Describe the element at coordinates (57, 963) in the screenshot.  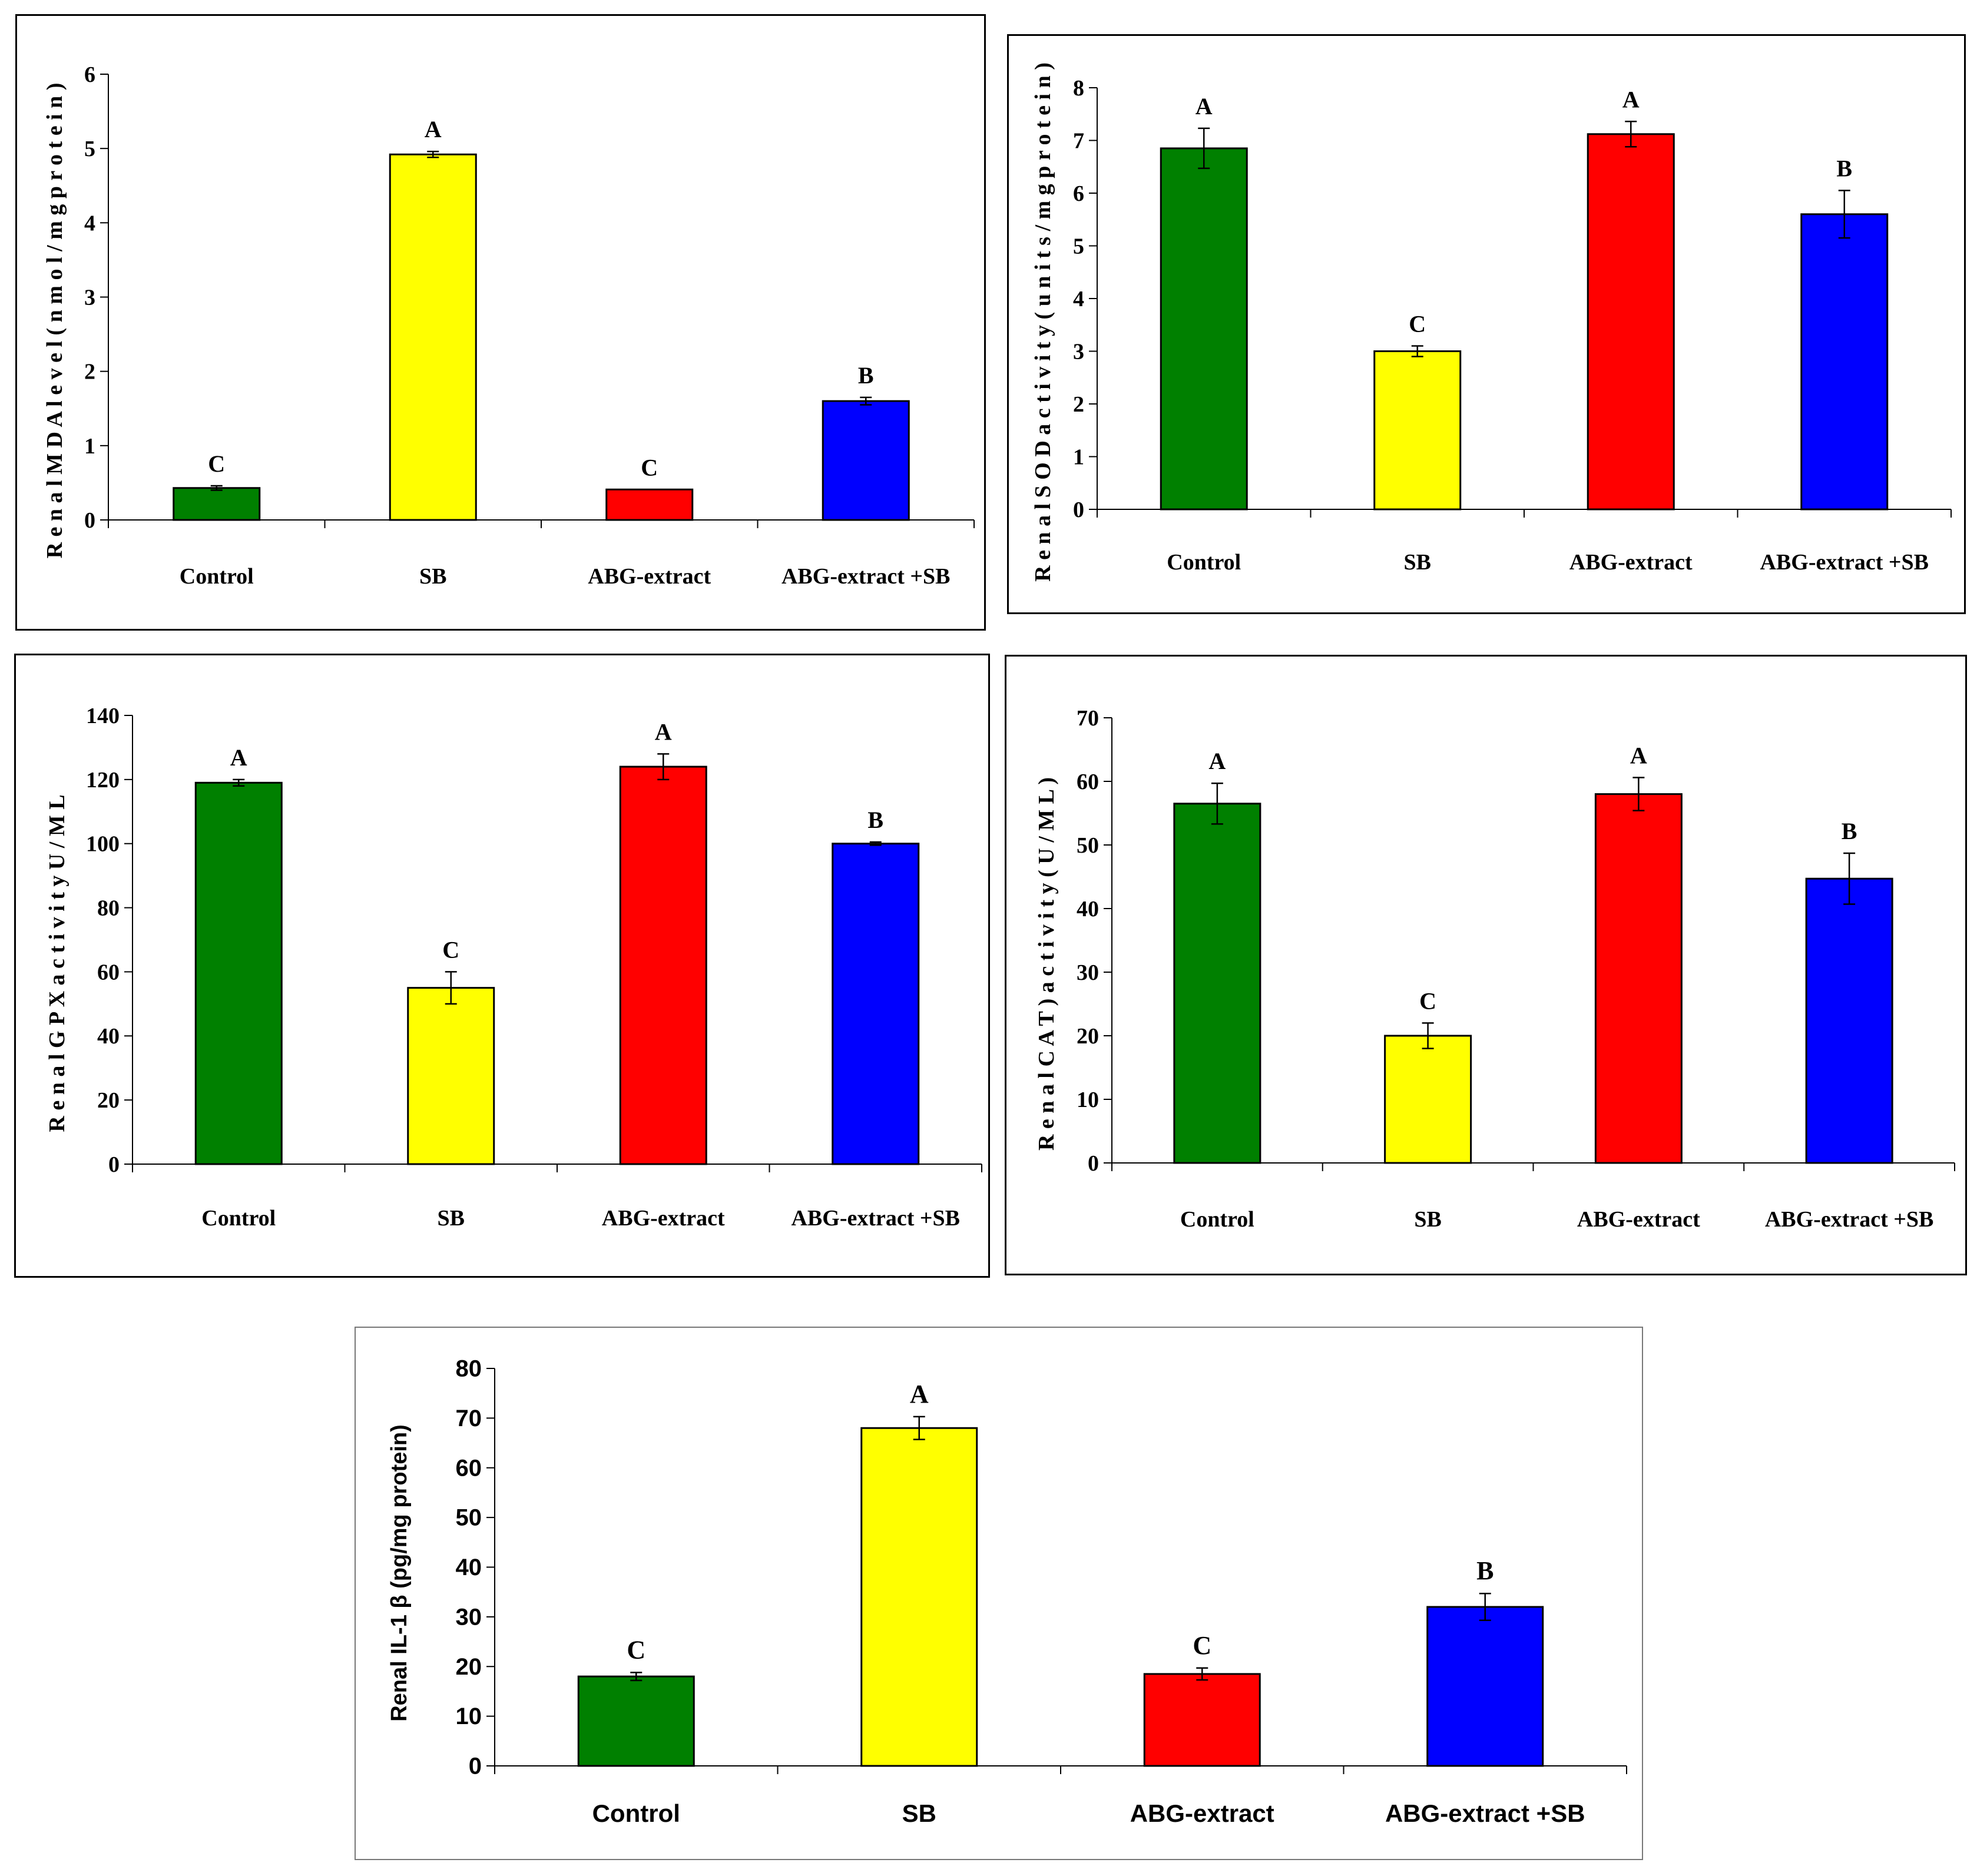
I see `y-axis-title: R e n a l G P X a c t i v i t y U / M L` at that location.